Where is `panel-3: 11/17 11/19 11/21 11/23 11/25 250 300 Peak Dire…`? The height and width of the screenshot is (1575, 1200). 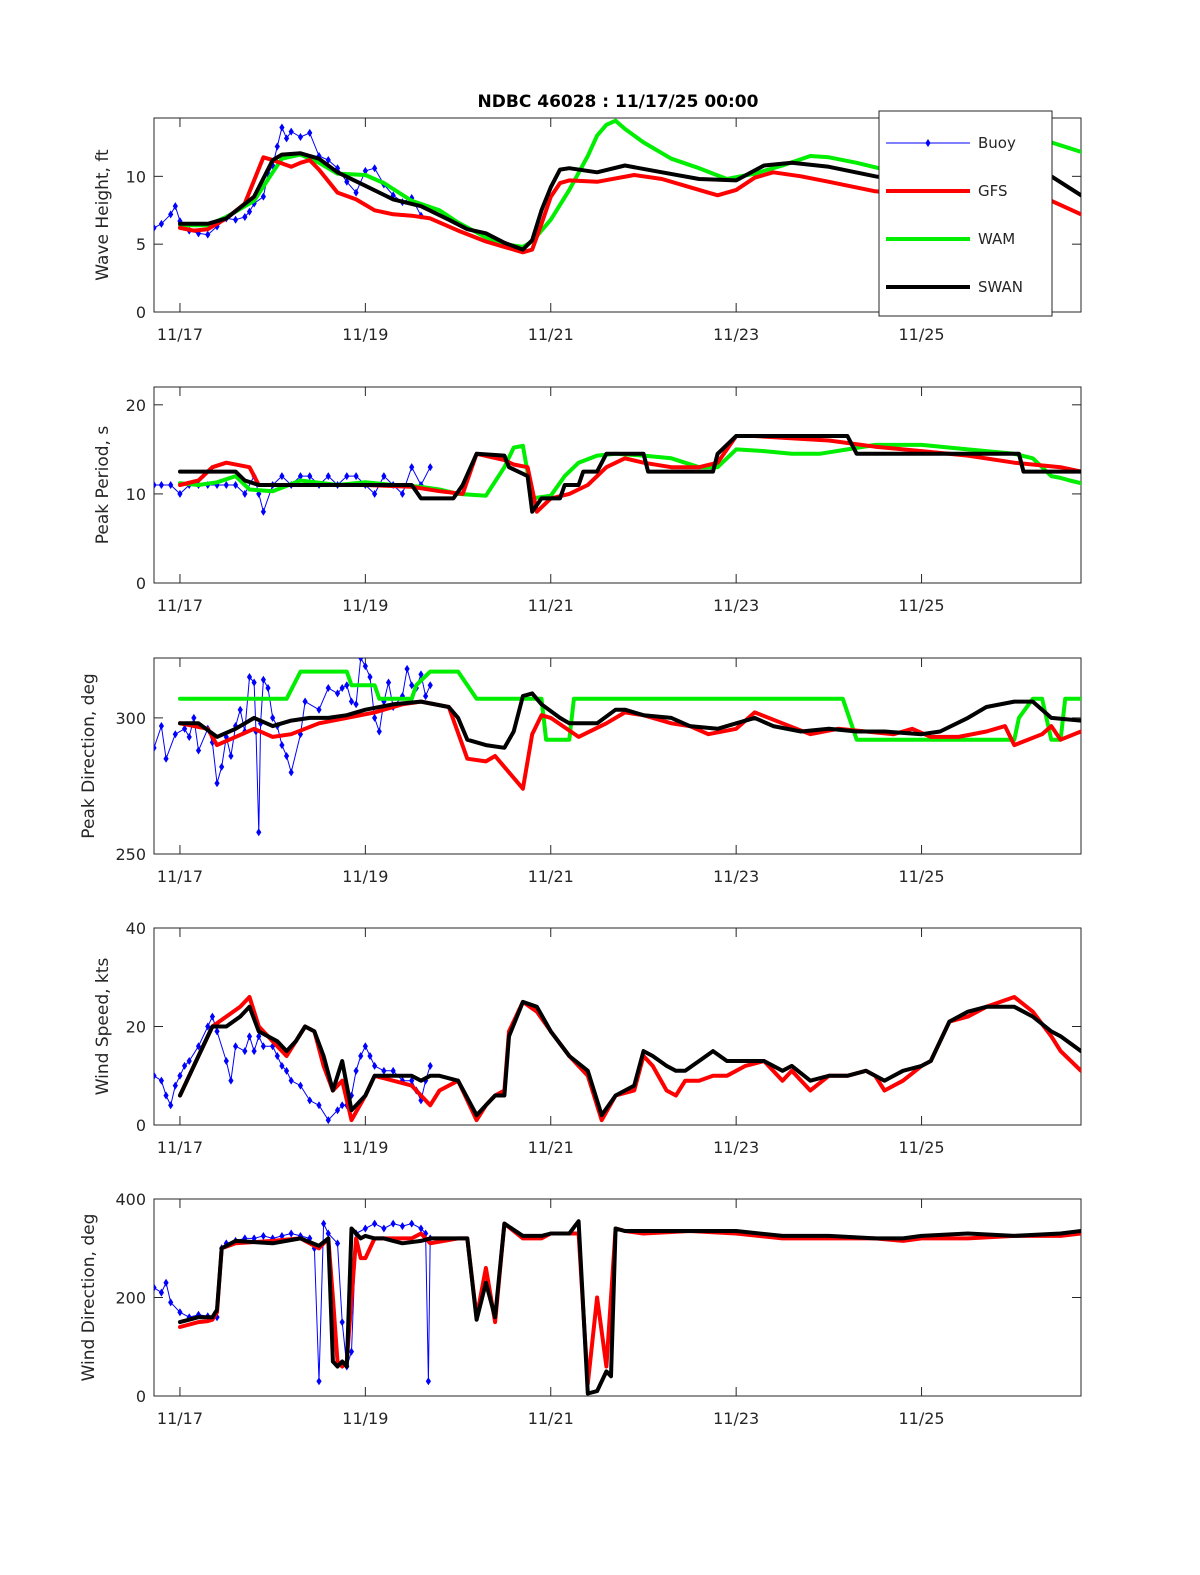 panel-3: 11/17 11/19 11/21 11/23 11/25 250 300 Peak Dire… is located at coordinates (580, 771).